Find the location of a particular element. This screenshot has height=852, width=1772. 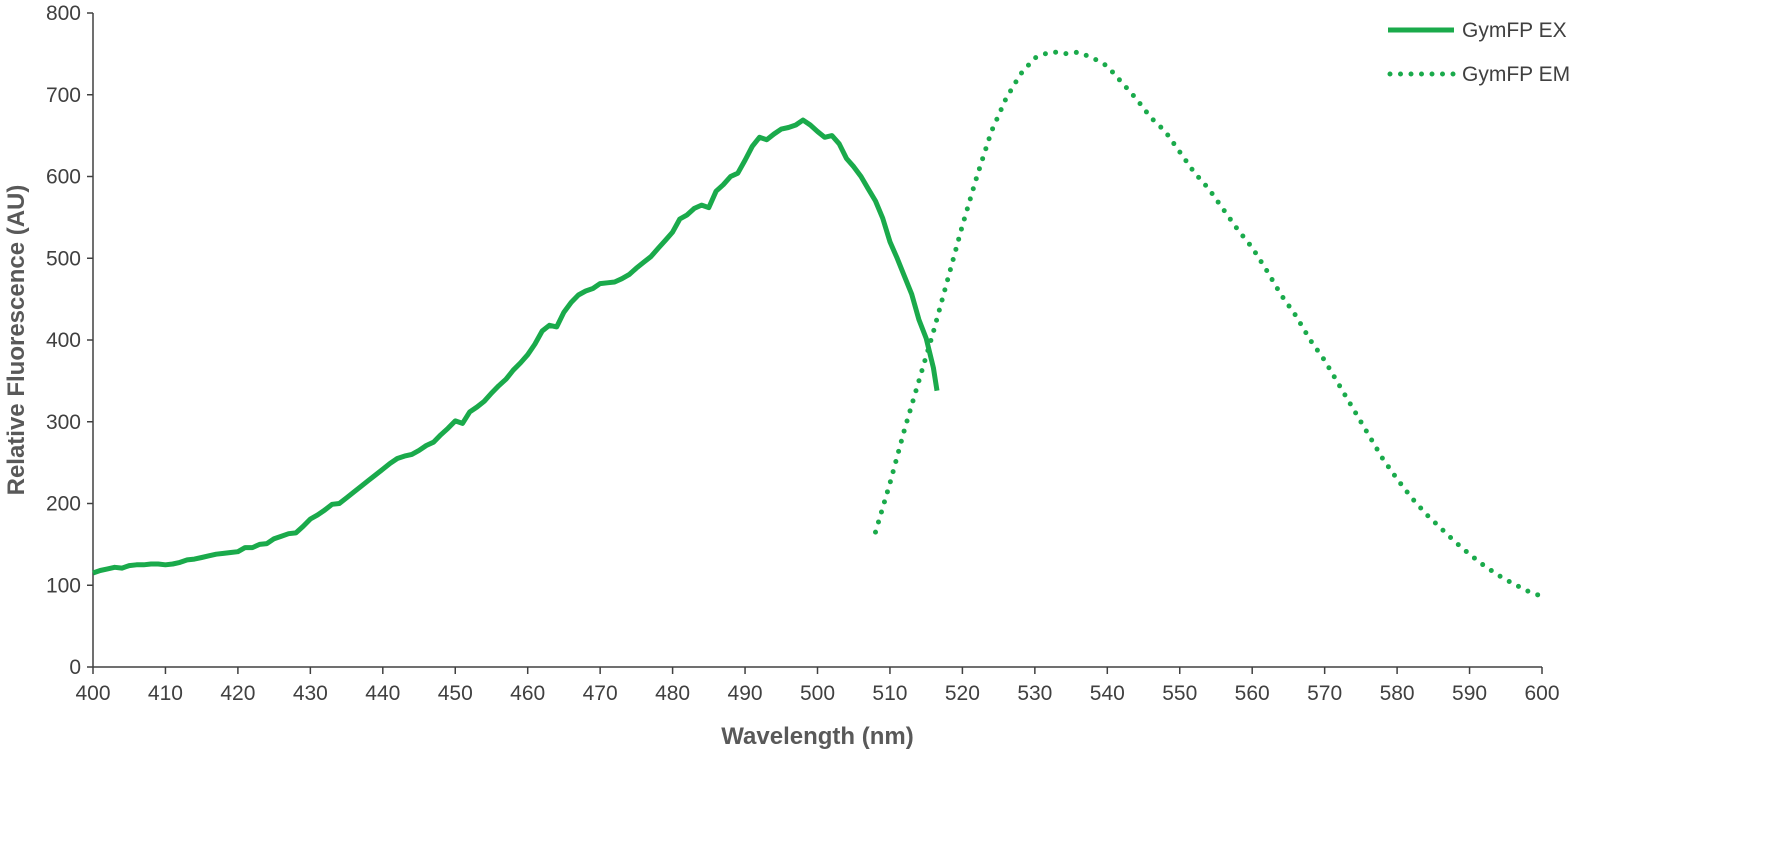

y-tick-label: 800 is located at coordinates (63, 13).